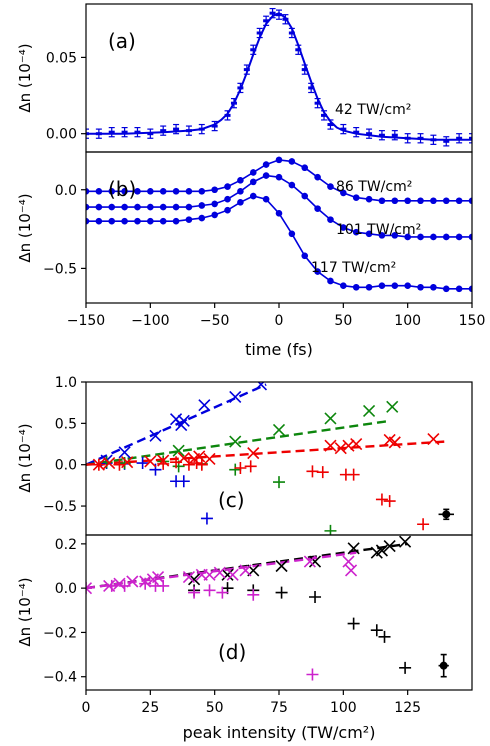 The width and height of the screenshot is (490, 746). Describe the element at coordinates (374, 187) in the screenshot. I see `panel-b-annotation: 86 TW/cm²` at that location.